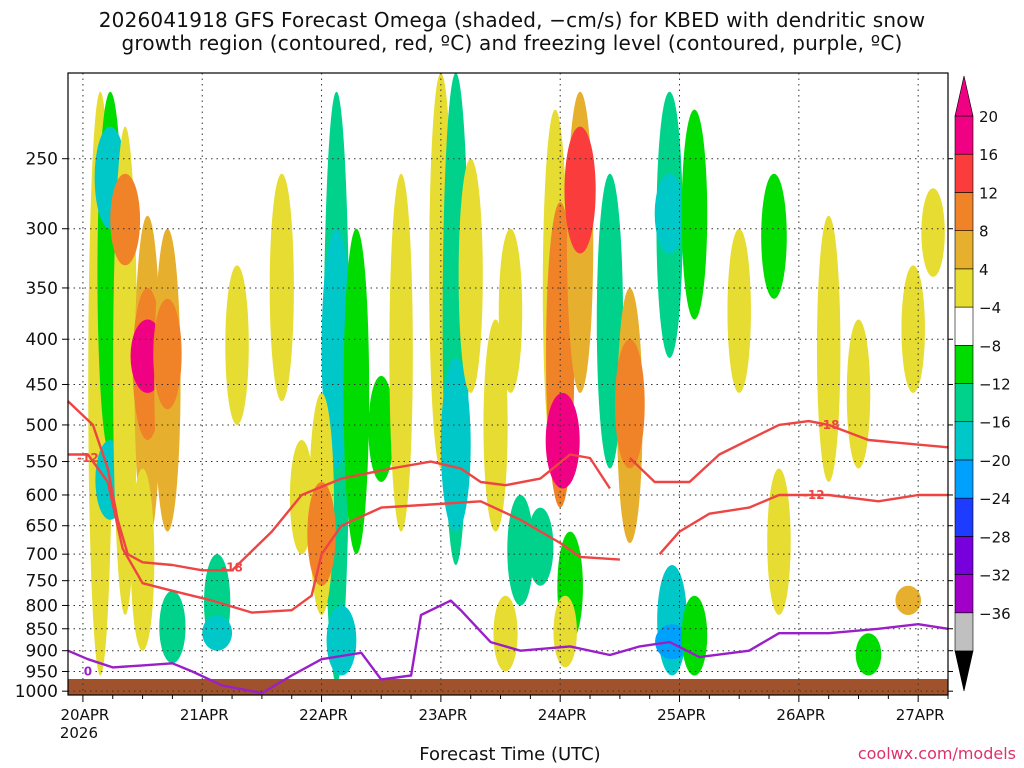  I want to click on y-tick-label-1000: 1000, so click(36, 692).